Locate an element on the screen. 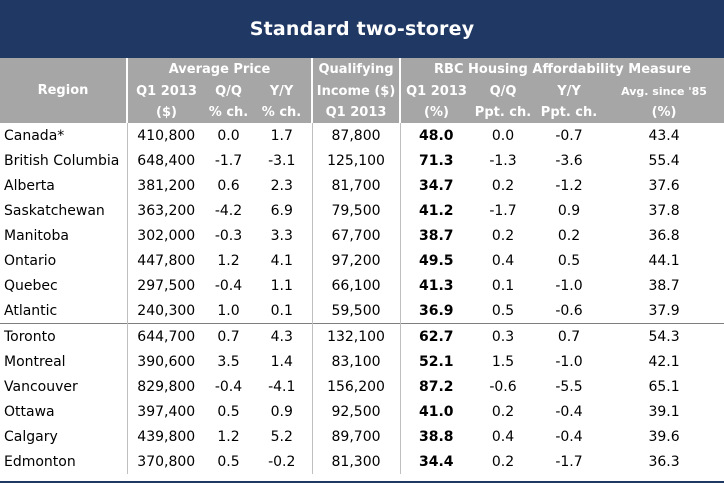 This screenshot has width=724, height=483. rbc-qq-cell: -0.6 is located at coordinates (503, 386).